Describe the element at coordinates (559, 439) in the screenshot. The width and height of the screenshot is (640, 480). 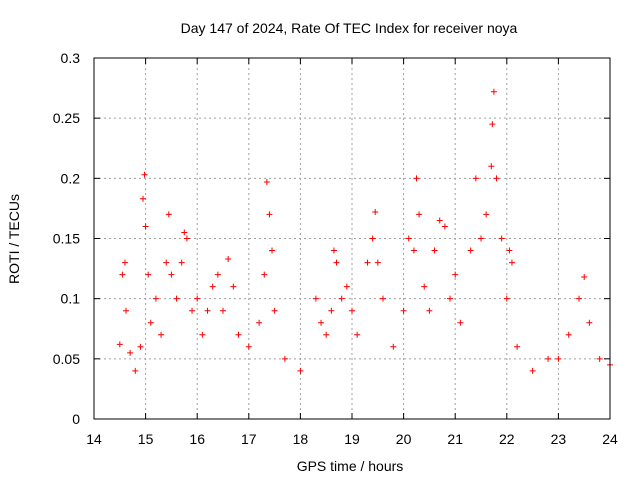
I see `x-tick-label: 23` at that location.